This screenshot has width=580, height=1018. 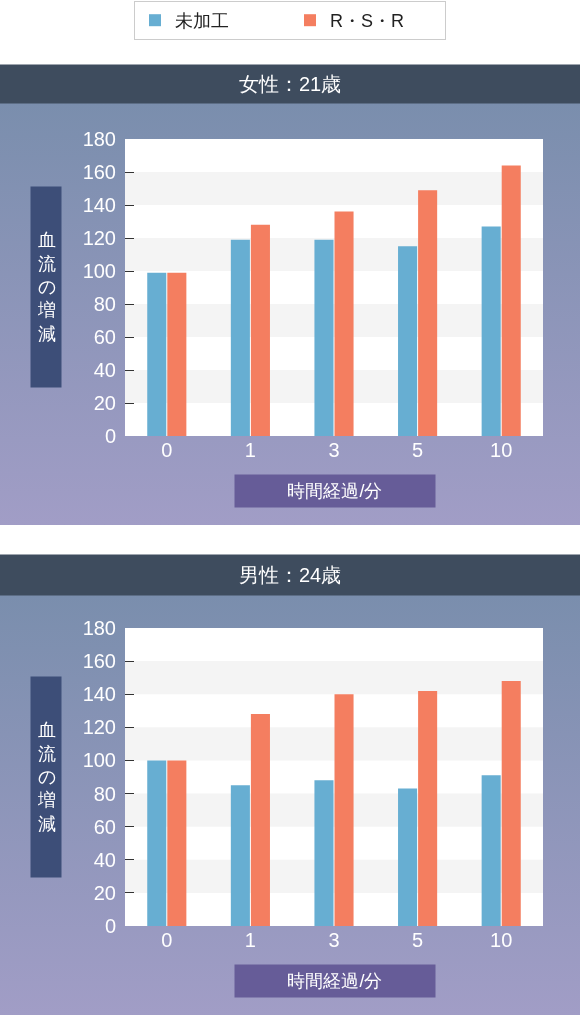 What do you see at coordinates (290, 84) in the screenshot?
I see `chart-title: 女性：21歳` at bounding box center [290, 84].